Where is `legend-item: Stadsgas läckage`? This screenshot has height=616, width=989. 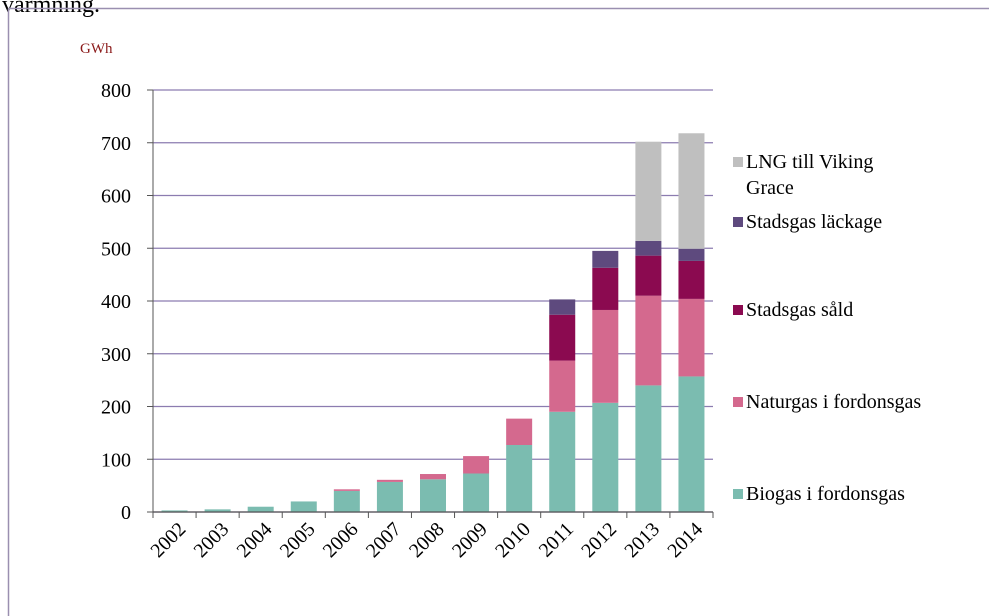
legend-item: Stadsgas läckage is located at coordinates (858, 222).